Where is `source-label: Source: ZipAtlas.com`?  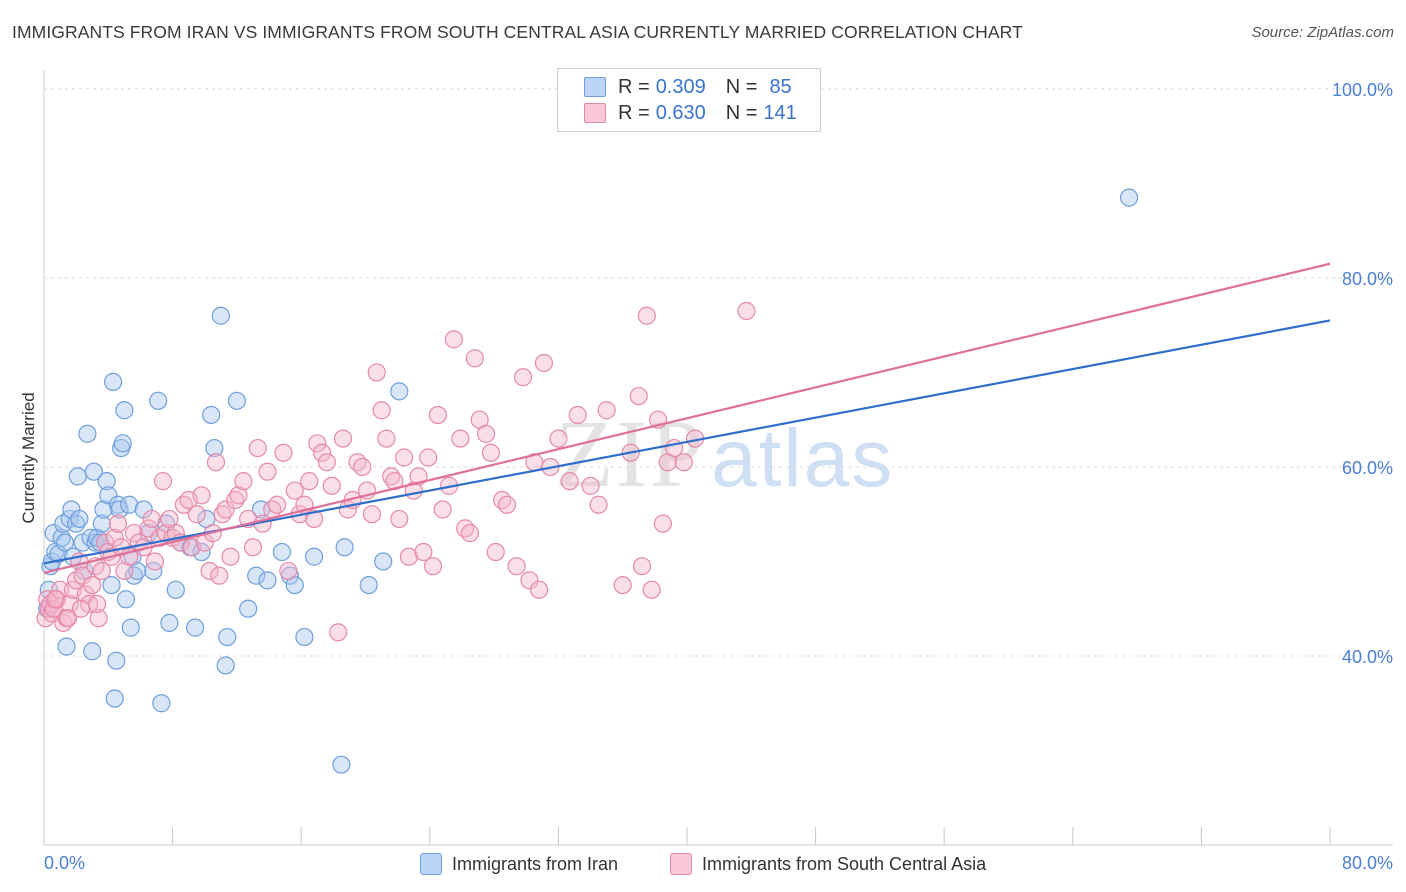
source-label: Source: ZipAtlas.com is located at coordinates (1322, 32).